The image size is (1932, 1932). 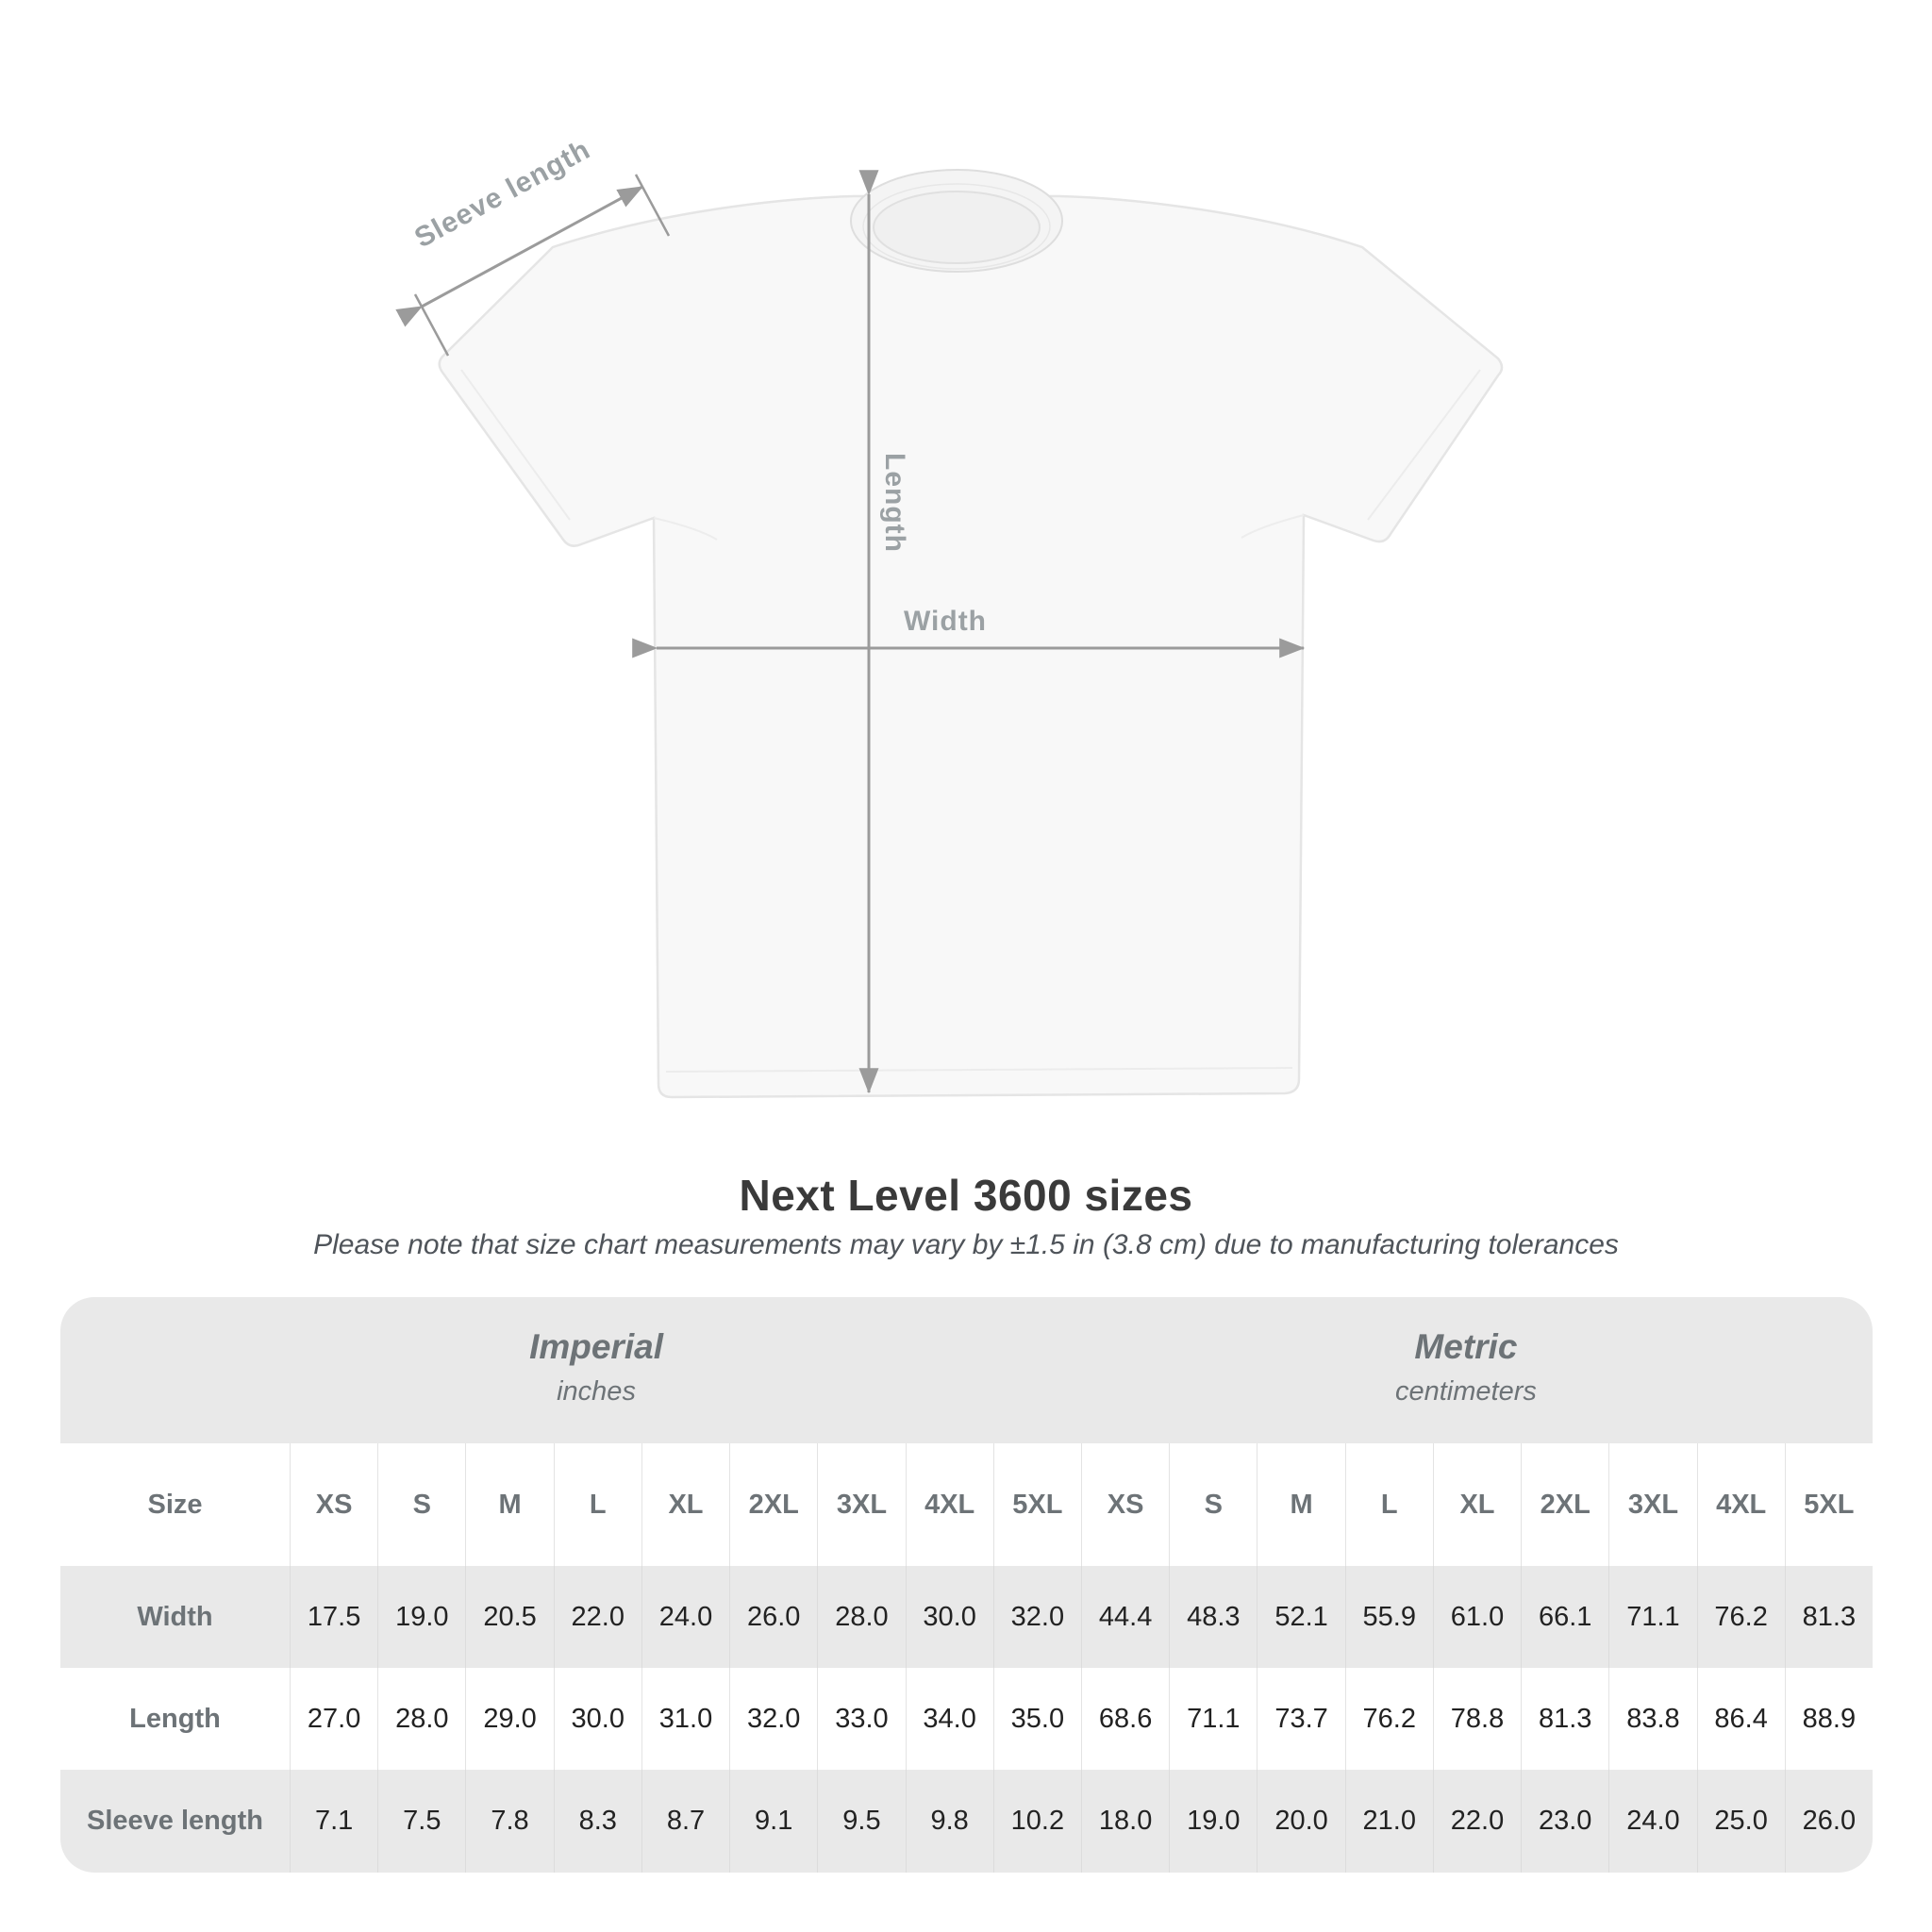 What do you see at coordinates (509, 1617) in the screenshot?
I see `table-cell: 20.5` at bounding box center [509, 1617].